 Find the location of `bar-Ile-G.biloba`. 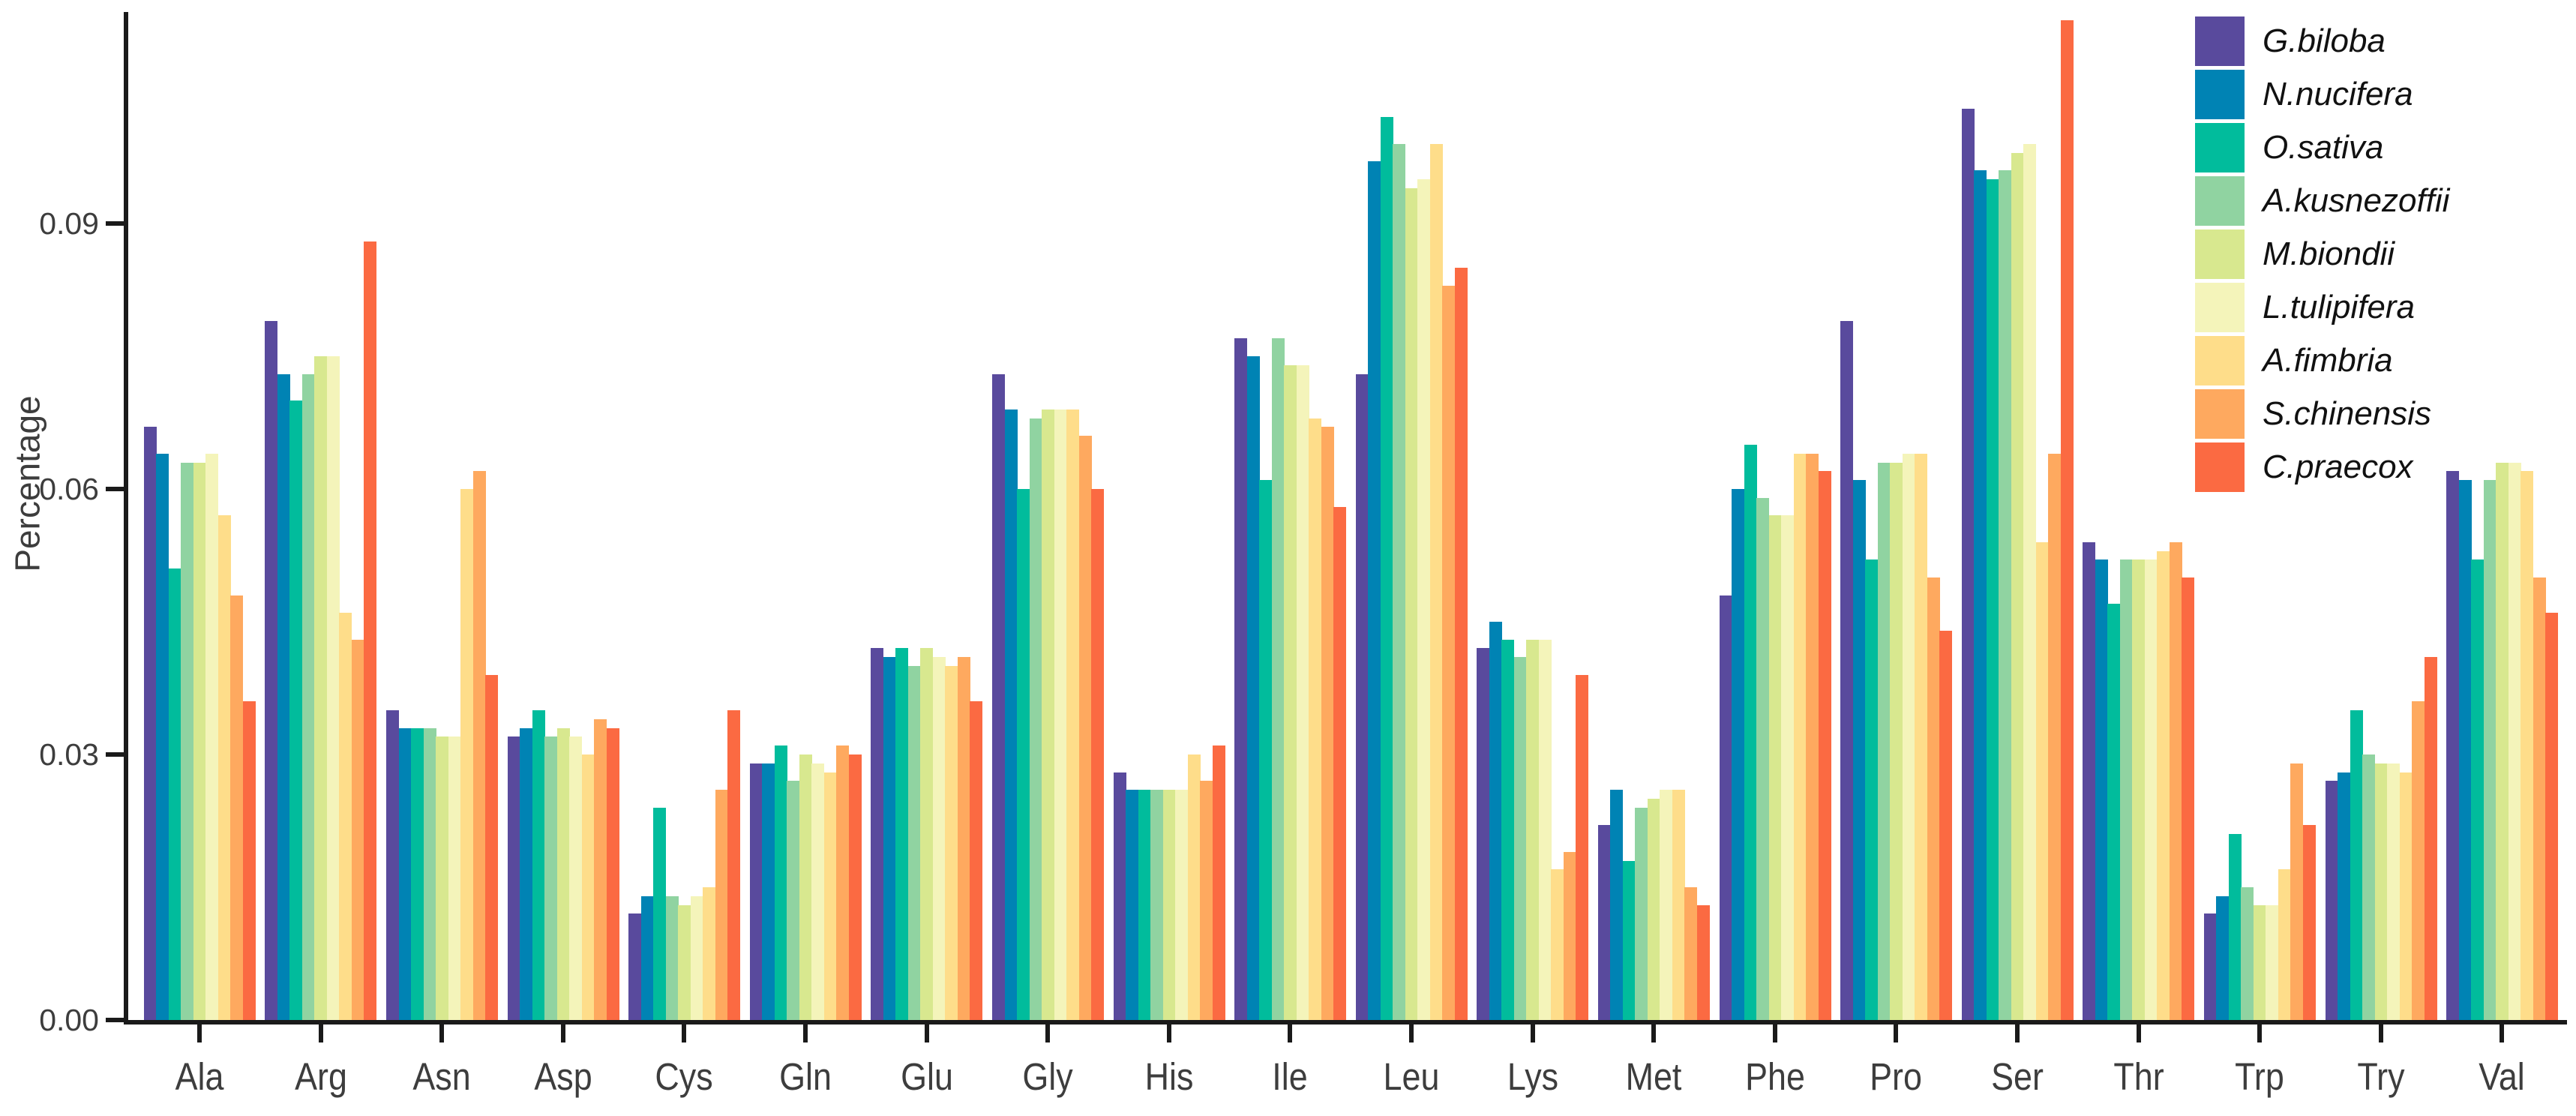

bar-Ile-G.biloba is located at coordinates (1241, 679).